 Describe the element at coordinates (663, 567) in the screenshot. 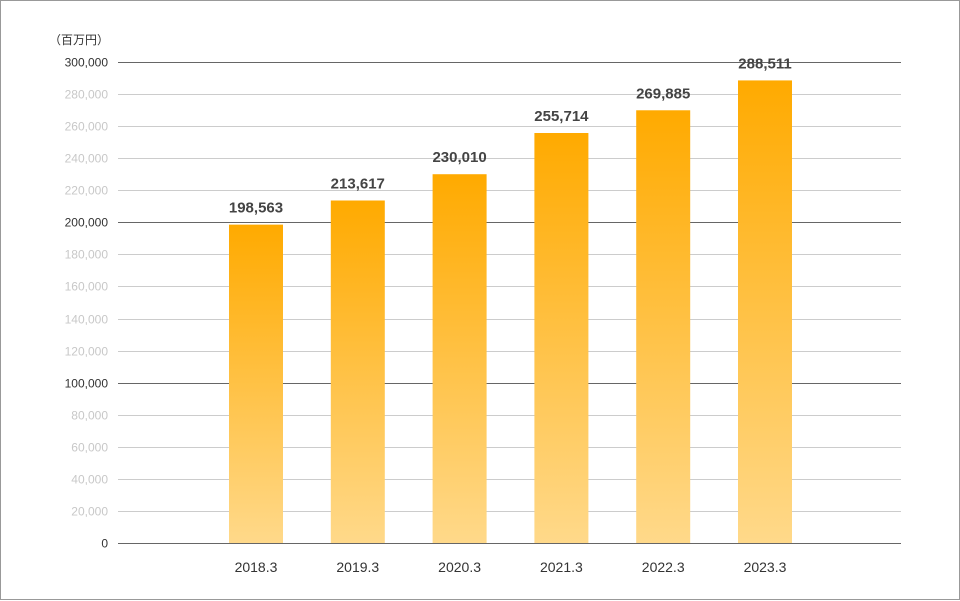

I see `x-tick-label: 2022.3` at that location.